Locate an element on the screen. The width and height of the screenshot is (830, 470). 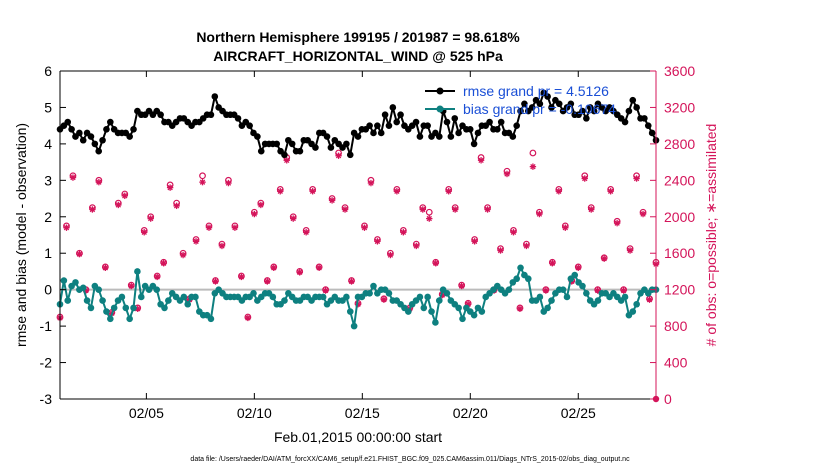
legend-rmse-marker is located at coordinates (440, 91).